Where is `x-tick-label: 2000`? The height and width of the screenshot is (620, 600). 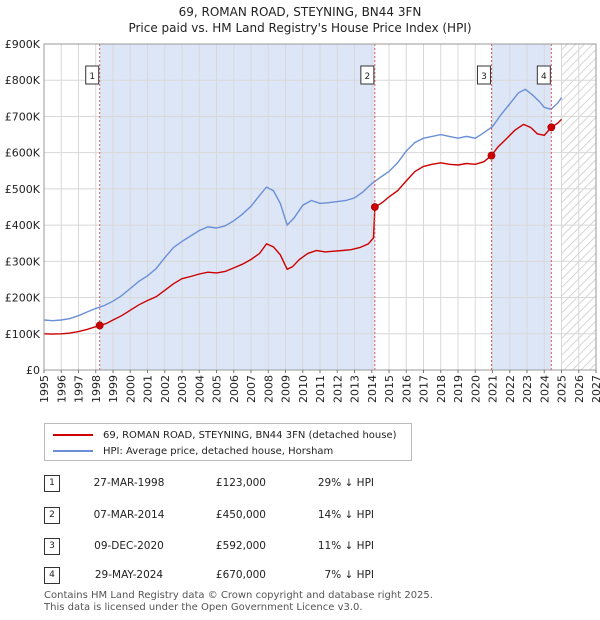 x-tick-label: 2000 is located at coordinates (130, 389).